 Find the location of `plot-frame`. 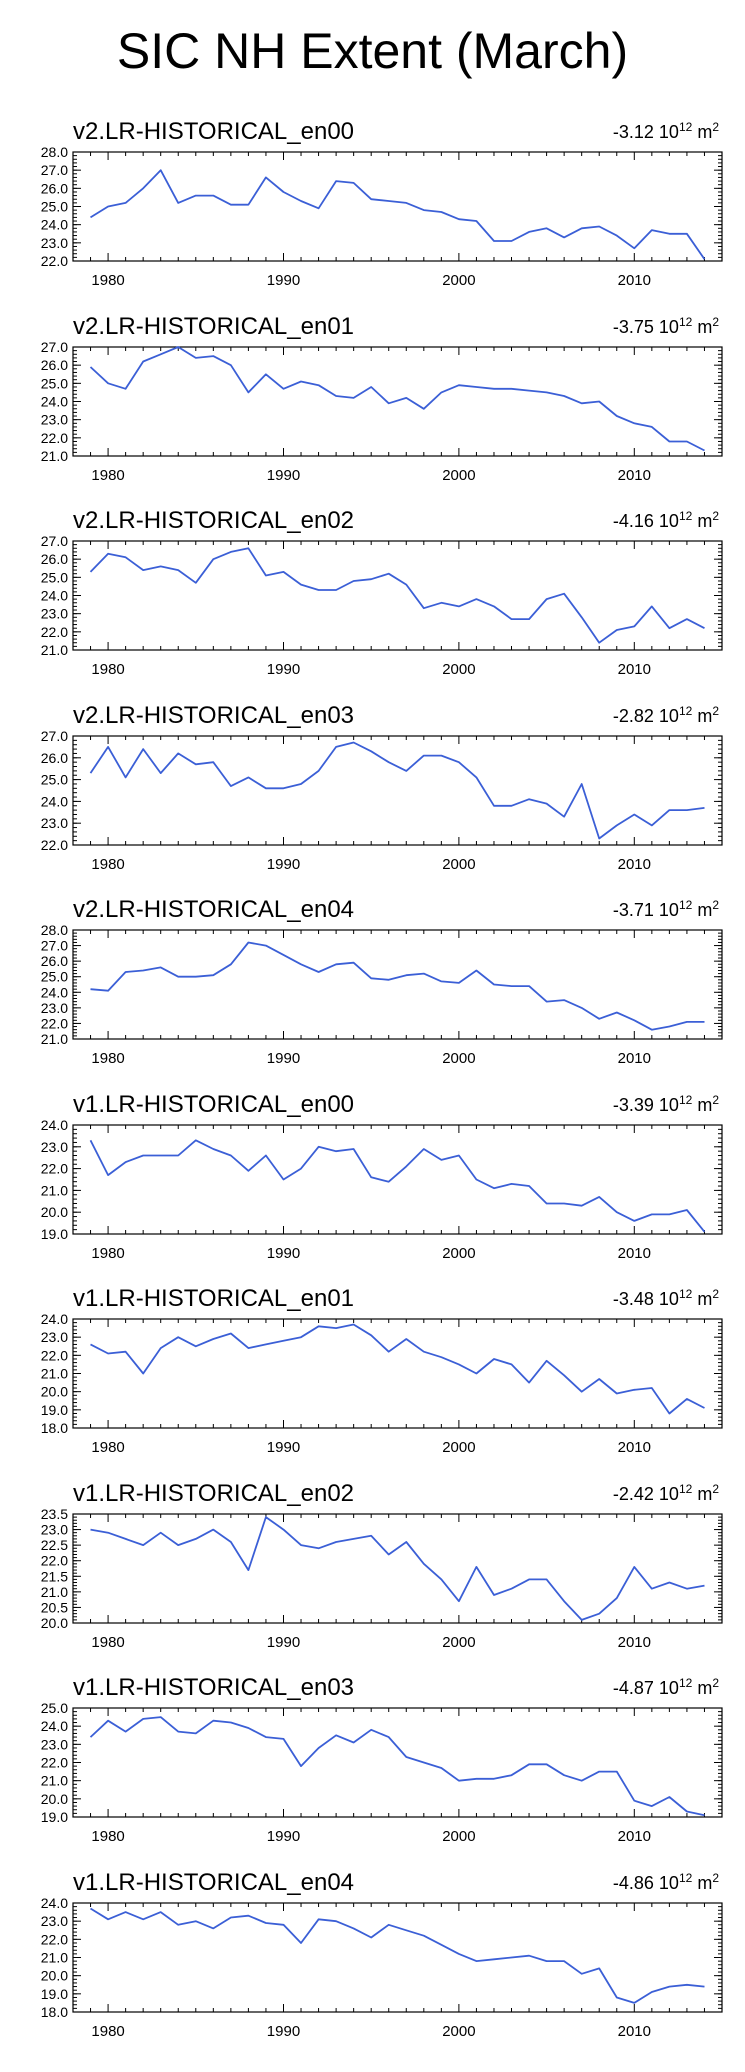

plot-frame is located at coordinates (397, 1568).